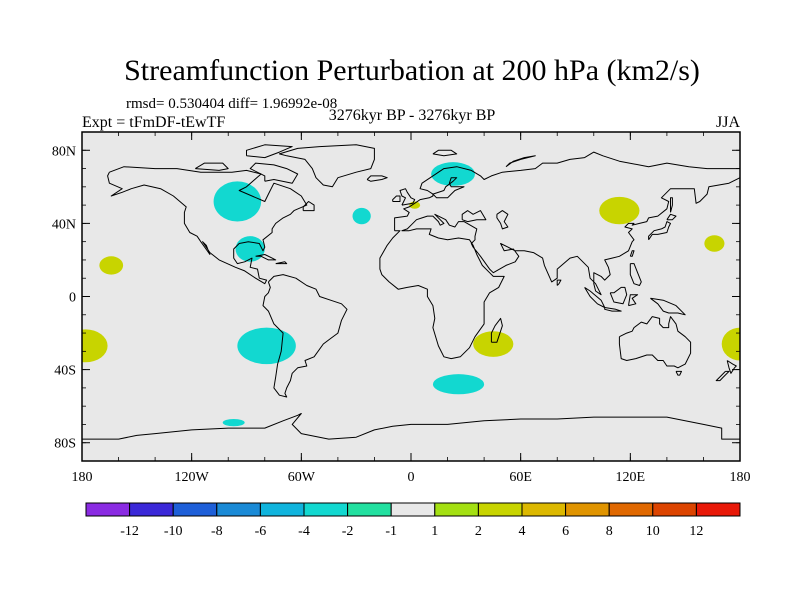 The image size is (800, 600). What do you see at coordinates (361, 216) in the screenshot?
I see `anomaly-north-atlantic-neg` at bounding box center [361, 216].